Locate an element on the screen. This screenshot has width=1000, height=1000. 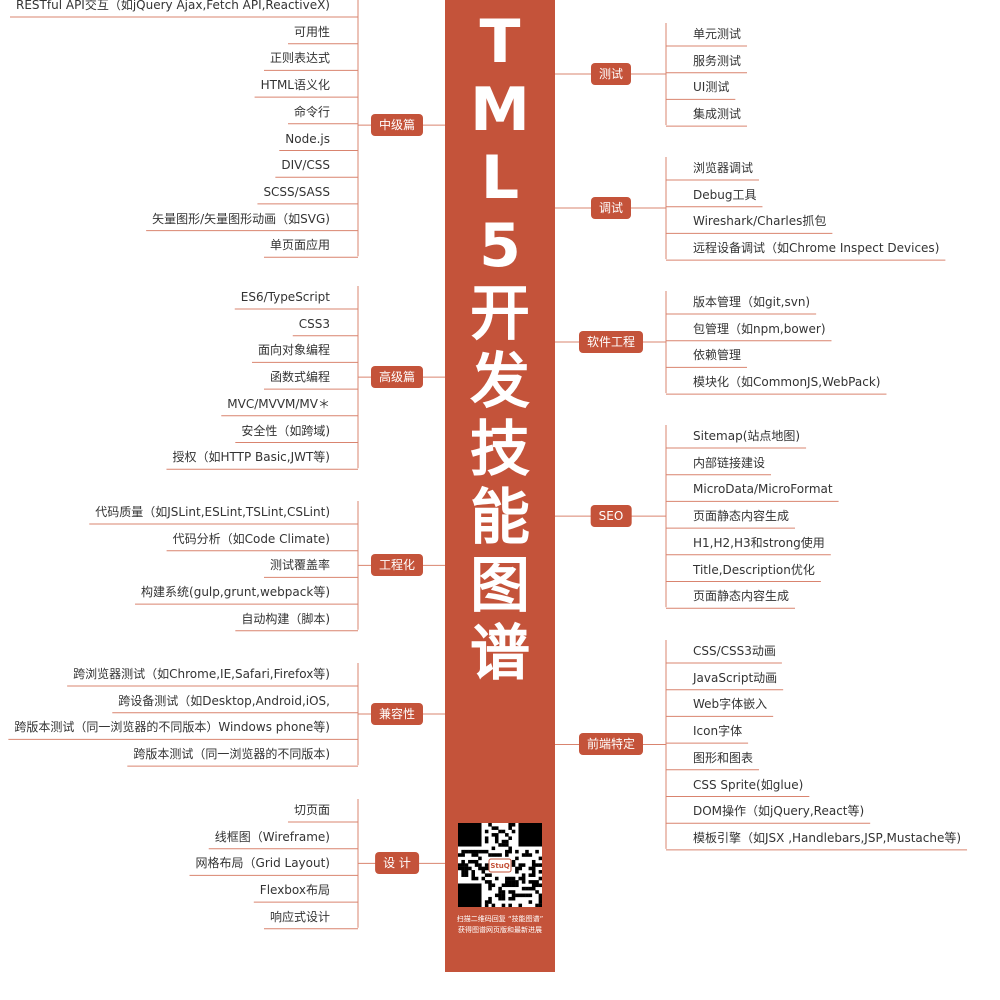
branch-label: 高级篇 is located at coordinates (397, 377).